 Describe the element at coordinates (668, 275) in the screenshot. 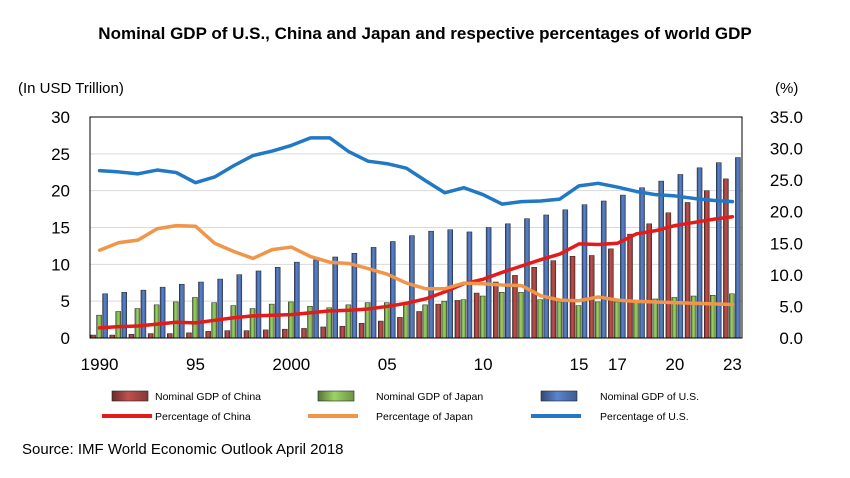

I see `bar-nominal-gdp-of-china-2020` at that location.